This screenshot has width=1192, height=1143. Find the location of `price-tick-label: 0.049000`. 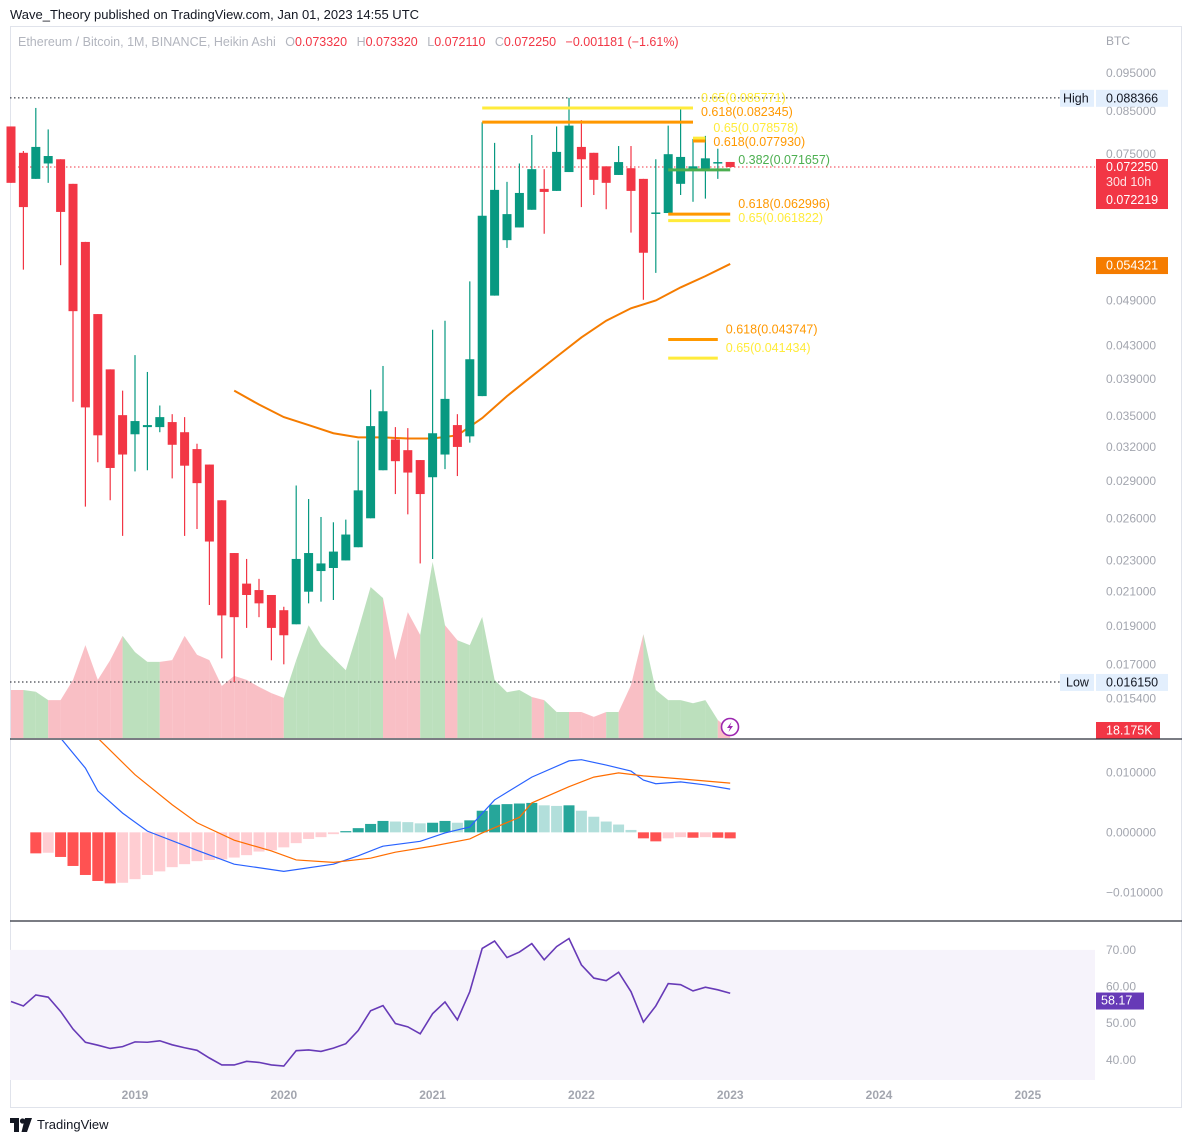

price-tick-label: 0.049000 is located at coordinates (1131, 300).